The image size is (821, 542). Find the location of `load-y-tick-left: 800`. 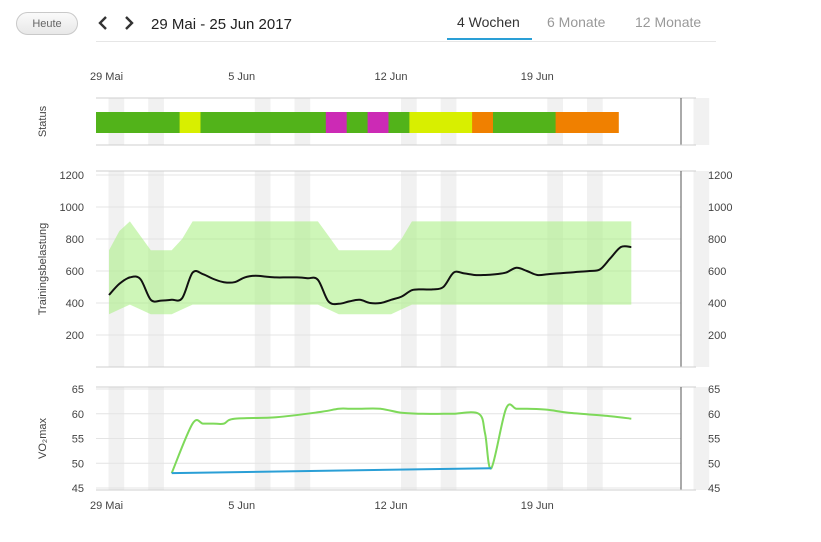

load-y-tick-left: 800 is located at coordinates (75, 240).